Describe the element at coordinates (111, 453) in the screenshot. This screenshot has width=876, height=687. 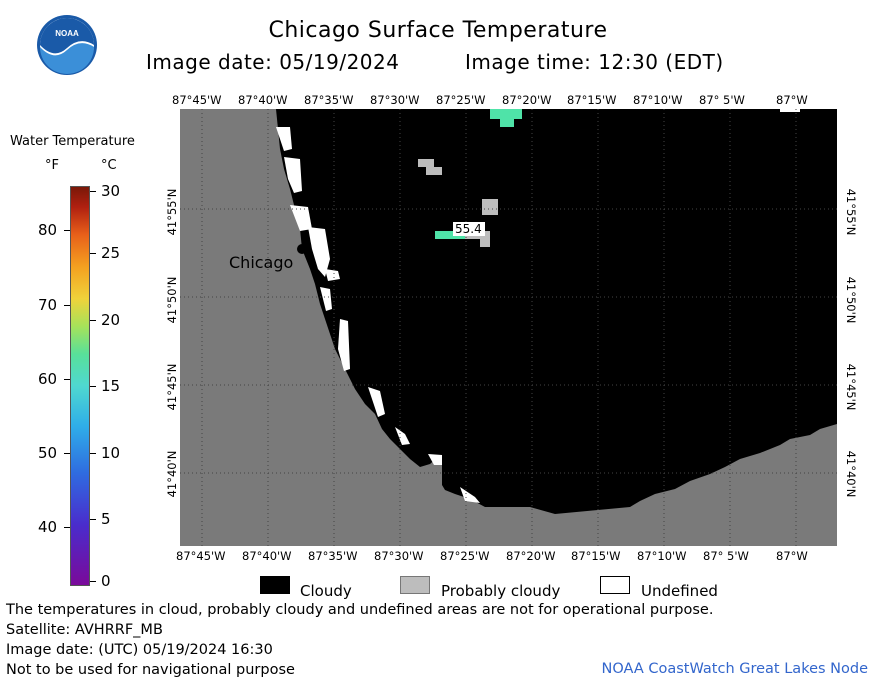
I see `c-tick-10: 10` at that location.